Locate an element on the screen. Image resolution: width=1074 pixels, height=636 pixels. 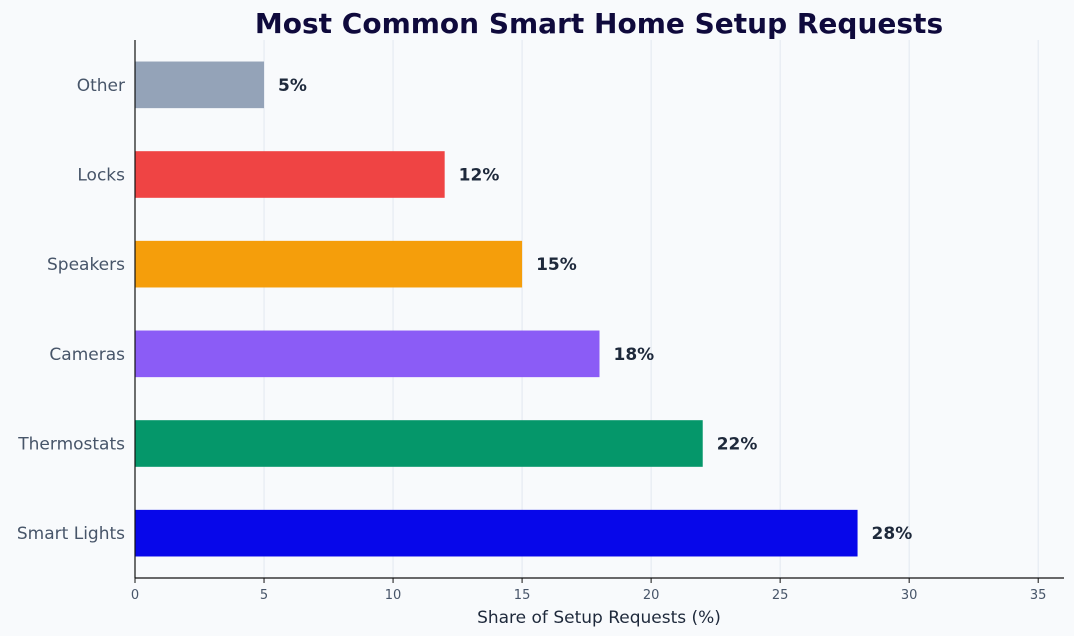
data-label: 22% is located at coordinates (737, 445).